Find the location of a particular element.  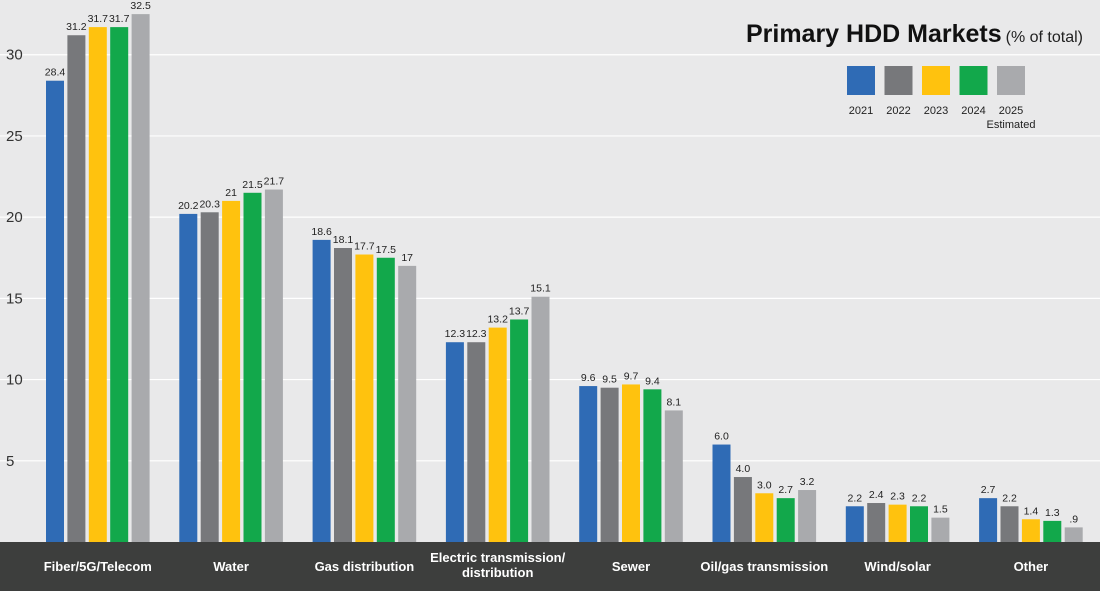

data-label: 32.5 is located at coordinates (140, 6).